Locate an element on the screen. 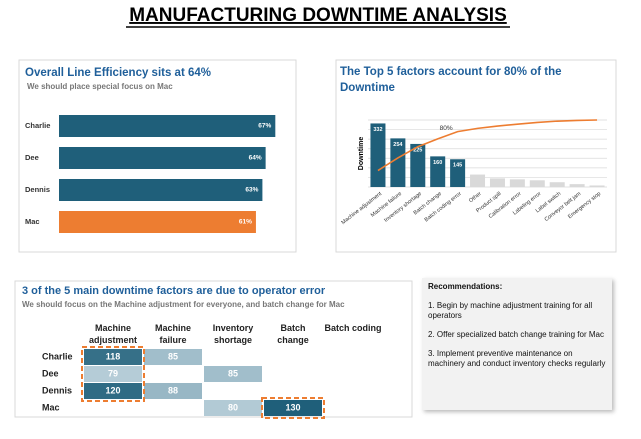 The width and height of the screenshot is (641, 439). column-header: Machine failure is located at coordinates (172, 334).